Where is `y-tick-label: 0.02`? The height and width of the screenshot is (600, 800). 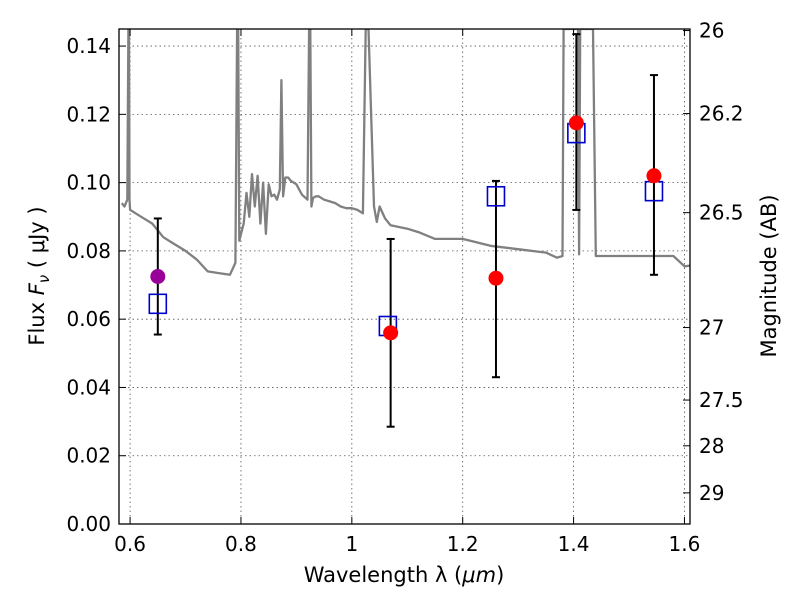
y-tick-label: 0.02 is located at coordinates (88, 456).